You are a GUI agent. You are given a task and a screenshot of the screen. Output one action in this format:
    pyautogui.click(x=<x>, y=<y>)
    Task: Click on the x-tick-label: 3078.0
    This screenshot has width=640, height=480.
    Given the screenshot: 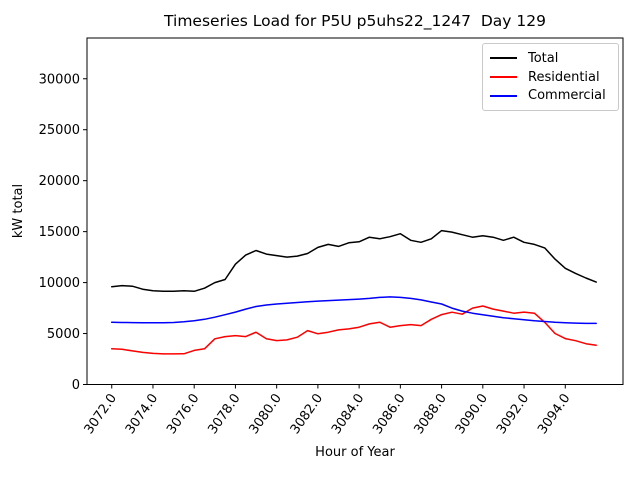 What is the action you would take?
    pyautogui.click(x=224, y=414)
    